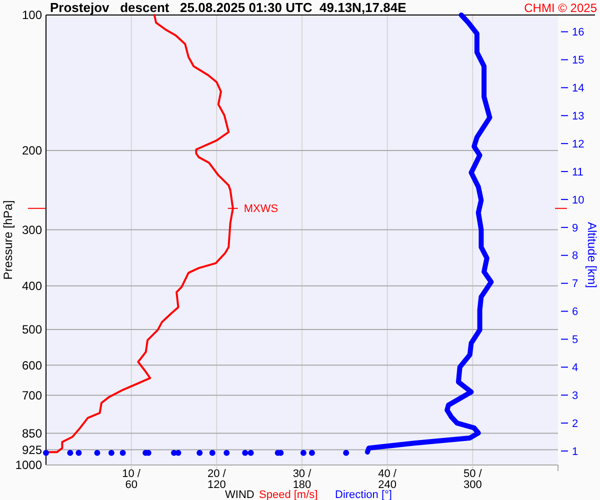 This screenshot has width=600, height=500. Describe the element at coordinates (363, 494) in the screenshot. I see `text: Direction [°]` at that location.